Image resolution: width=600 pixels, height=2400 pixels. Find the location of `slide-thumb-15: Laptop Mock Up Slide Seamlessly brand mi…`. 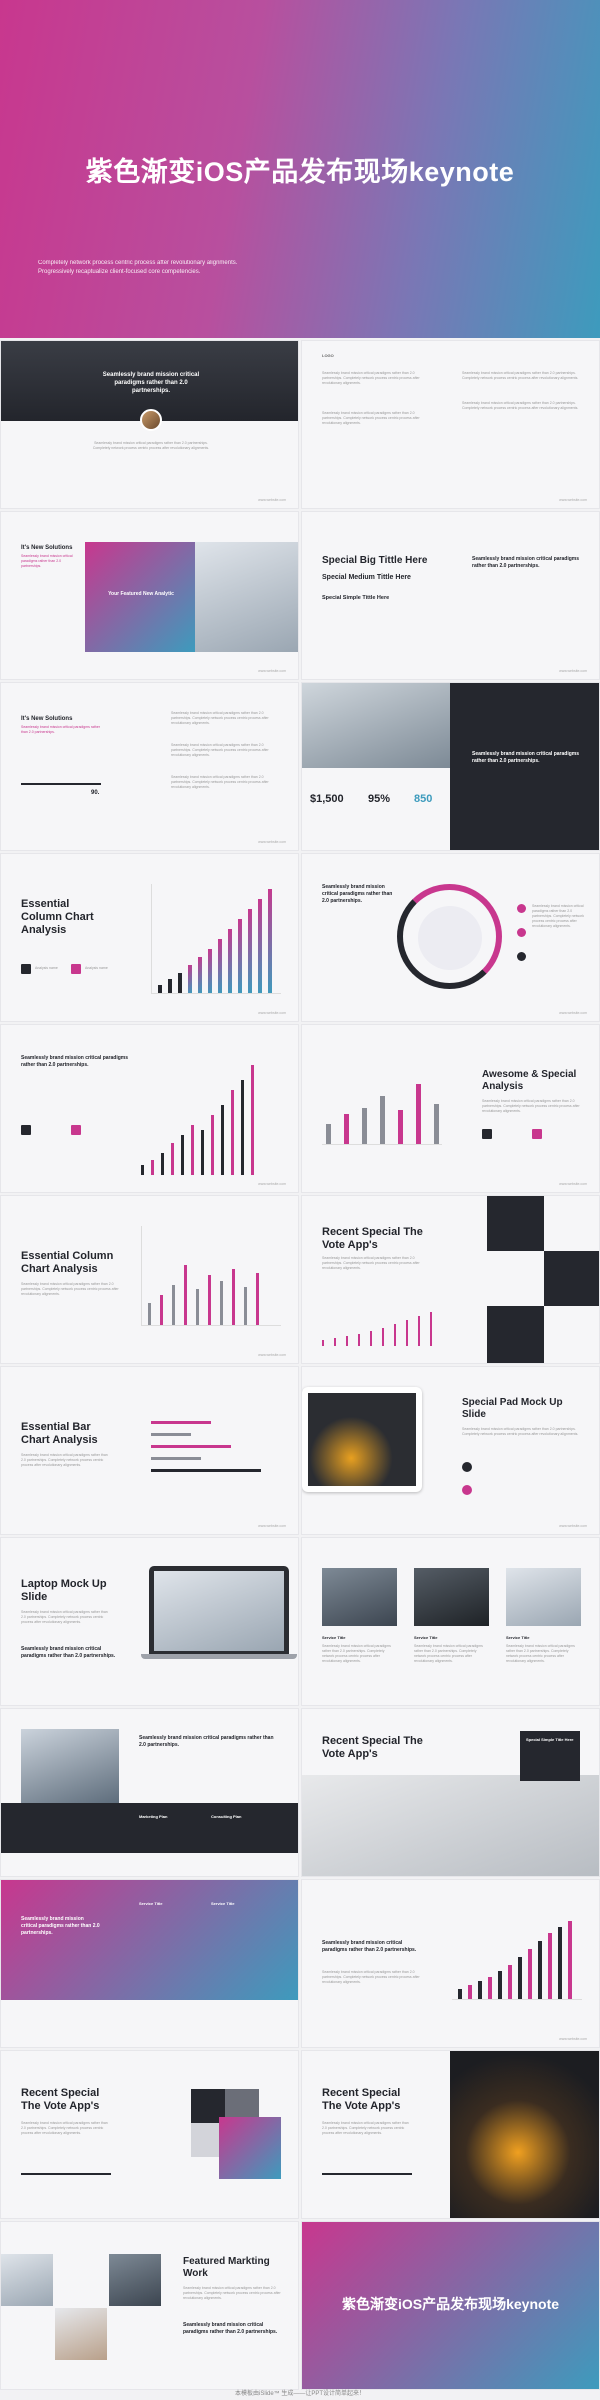

slide-thumb-15: Laptop Mock Up Slide Seamlessly brand mi… is located at coordinates (149, 1621).